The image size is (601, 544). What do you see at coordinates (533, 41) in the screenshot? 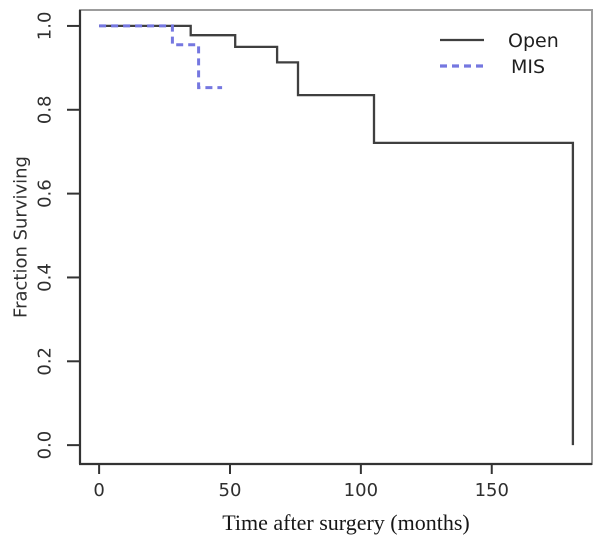
I see `legend-label-open: Open` at bounding box center [533, 41].